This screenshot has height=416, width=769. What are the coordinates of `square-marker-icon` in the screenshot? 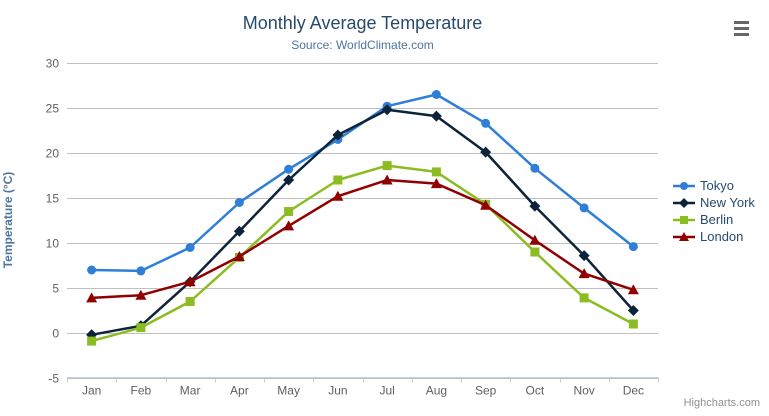 It's located at (684, 219).